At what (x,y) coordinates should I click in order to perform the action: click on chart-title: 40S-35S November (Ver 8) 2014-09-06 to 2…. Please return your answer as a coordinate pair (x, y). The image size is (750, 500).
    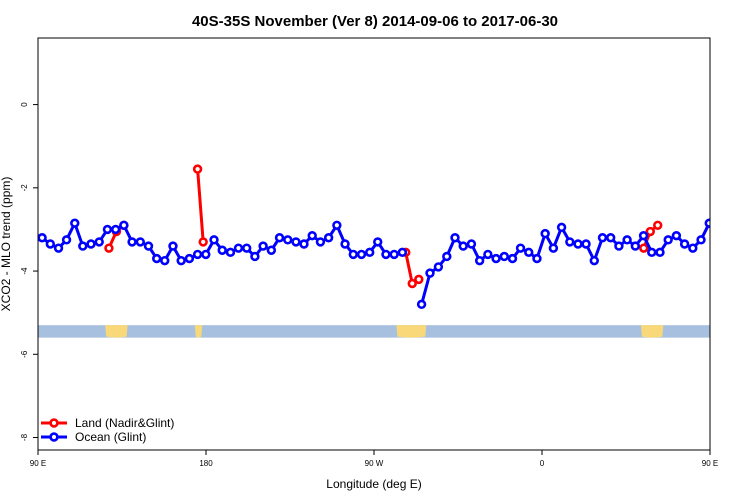
    Looking at the image, I should click on (375, 21).